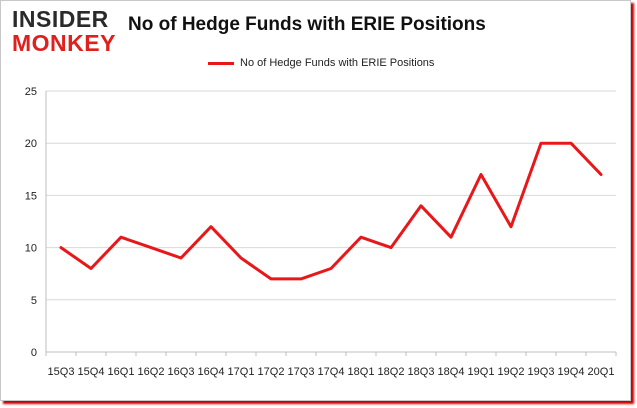 The width and height of the screenshot is (637, 408). I want to click on x-tick-label: 18Q2, so click(391, 372).